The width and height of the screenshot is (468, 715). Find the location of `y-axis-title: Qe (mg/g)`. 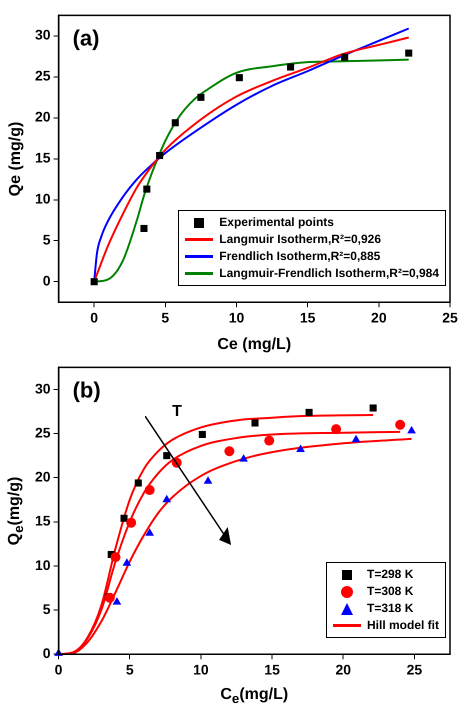

y-axis-title: Qe (mg/g) is located at coordinates (16, 158).